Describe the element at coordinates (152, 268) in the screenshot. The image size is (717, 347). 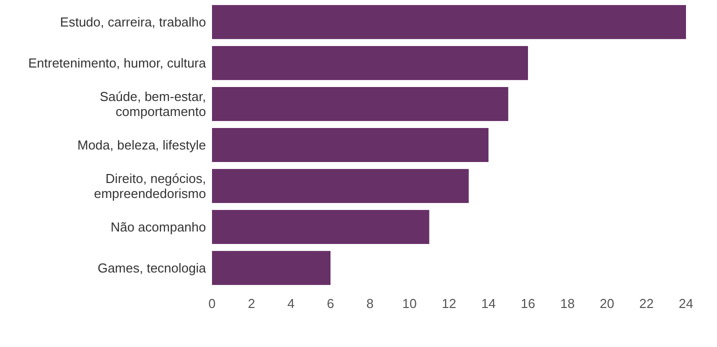
I see `y-tick-label: Games, tecnologia` at that location.